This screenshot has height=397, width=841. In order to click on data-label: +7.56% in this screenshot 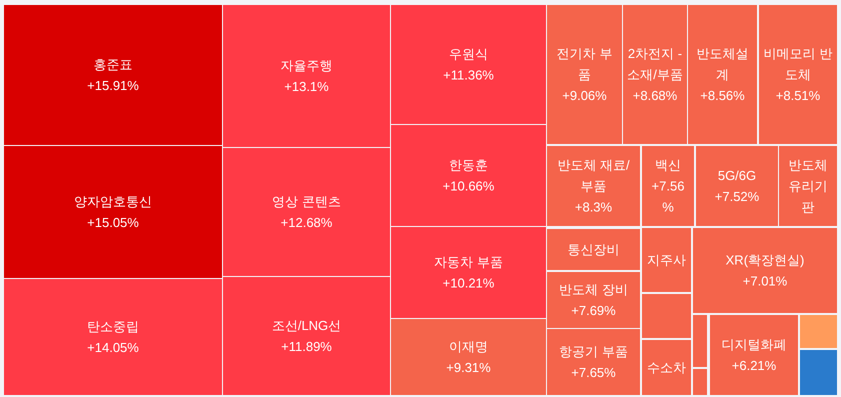, I will do `click(668, 196)`.